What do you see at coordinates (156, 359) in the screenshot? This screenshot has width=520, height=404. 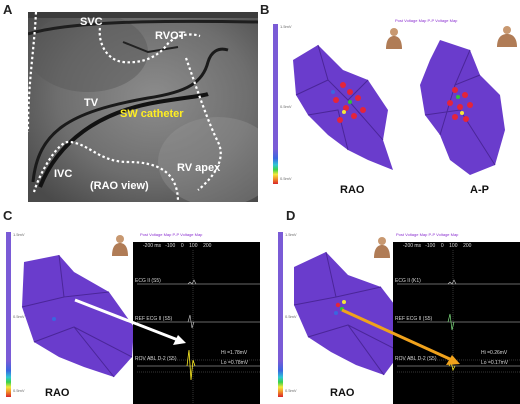 I see `lead-3-c: ROV ABL D-2 (S5)` at bounding box center [156, 359].